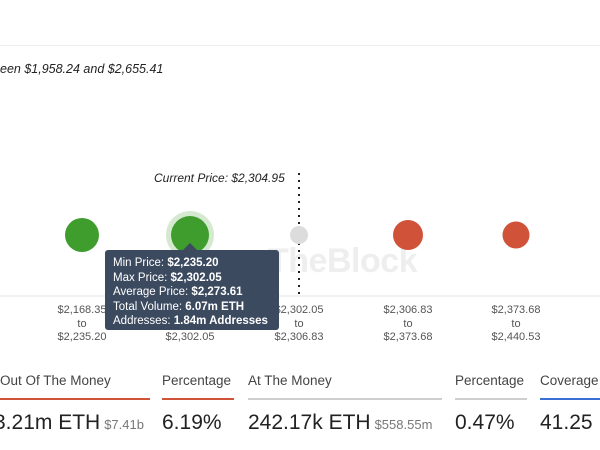  I want to click on stat-percentage-out: Percentage 6.19%, so click(198, 404).